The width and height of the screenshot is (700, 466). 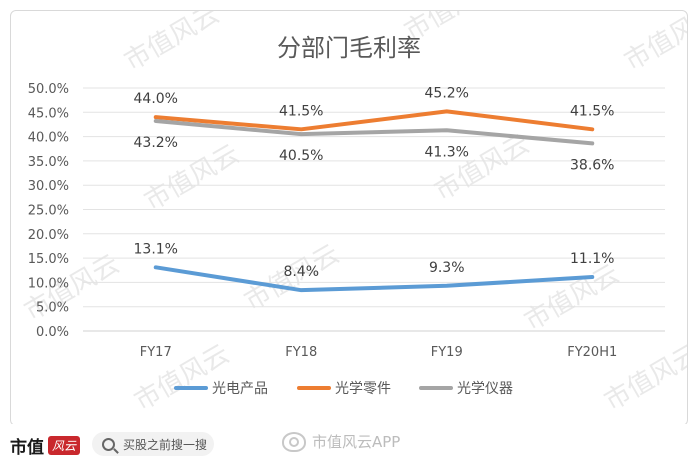 I want to click on y-tick-label: 5.0%, so click(x=52, y=308).